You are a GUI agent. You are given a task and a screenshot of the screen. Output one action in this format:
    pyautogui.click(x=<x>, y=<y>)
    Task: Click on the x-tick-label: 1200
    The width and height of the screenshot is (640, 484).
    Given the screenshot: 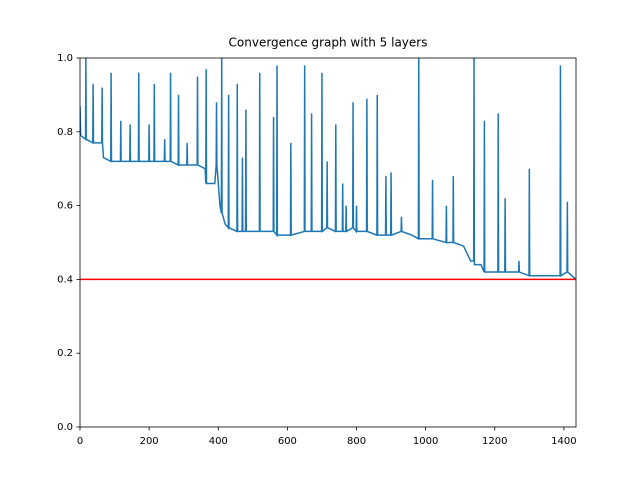 What is the action you would take?
    pyautogui.click(x=494, y=441)
    